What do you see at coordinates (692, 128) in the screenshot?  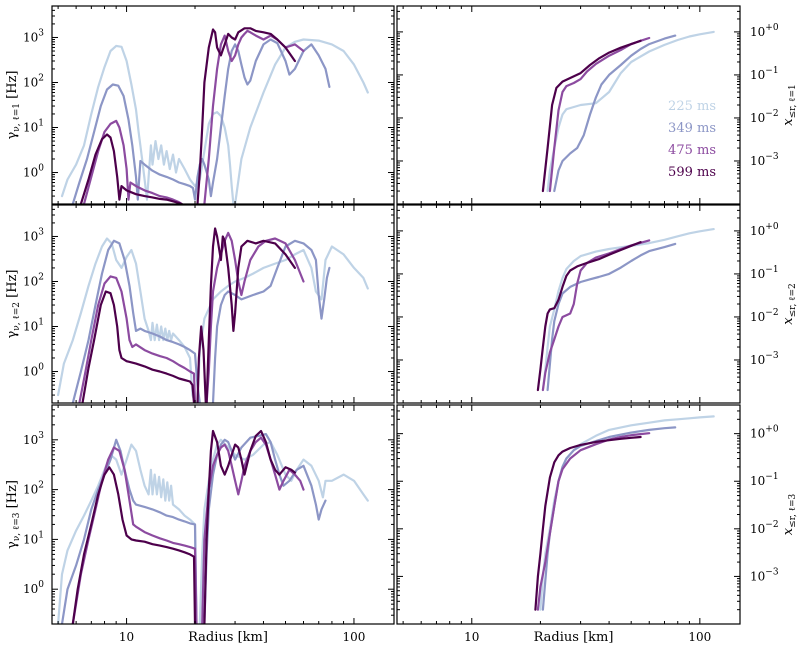 I see `legend-entry: 349 ms` at bounding box center [692, 128].